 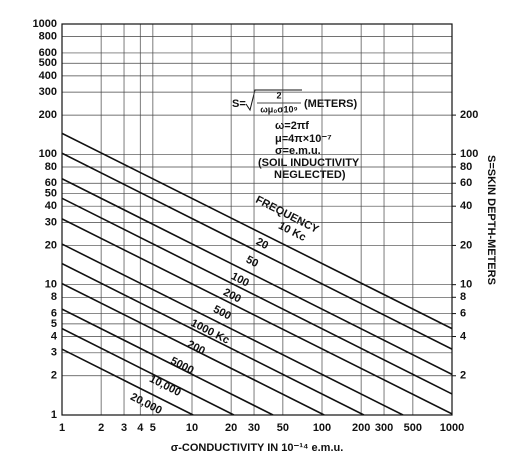 What do you see at coordinates (153, 428) in the screenshot?
I see `x-tick-label: 5` at bounding box center [153, 428].